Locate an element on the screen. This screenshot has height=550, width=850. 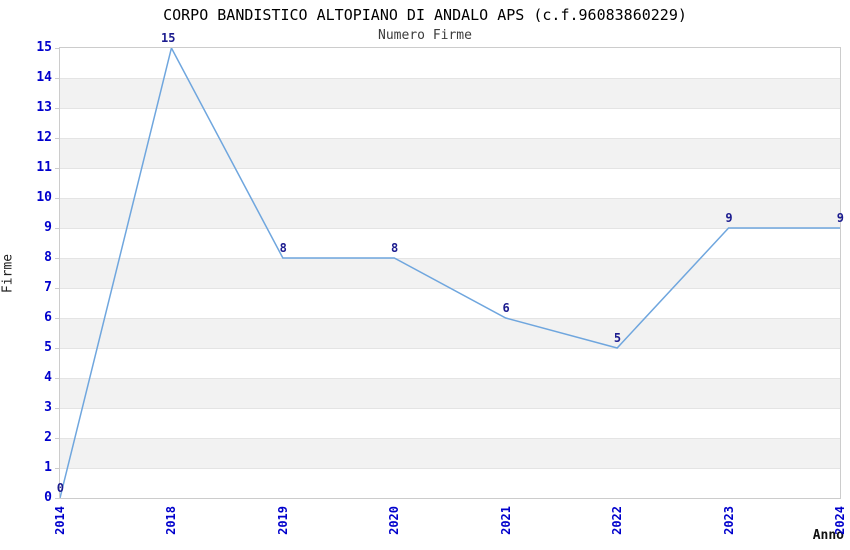
x-tick-label: 2022 is located at coordinates (617, 520).